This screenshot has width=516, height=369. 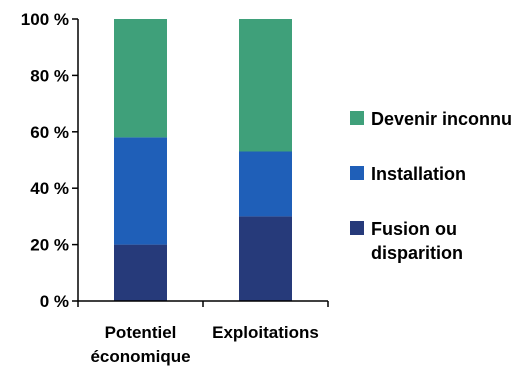 I want to click on legend-label: Devenir inconnu, so click(x=441, y=119).